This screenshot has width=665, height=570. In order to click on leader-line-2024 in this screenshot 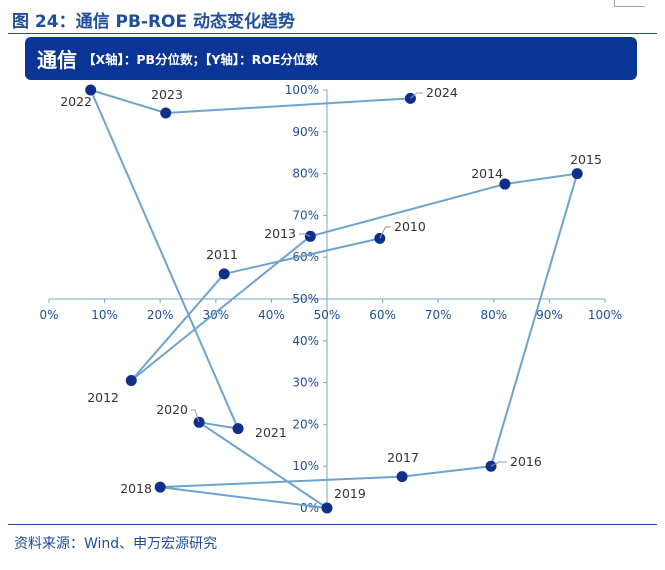, I will do `click(416, 95)`.